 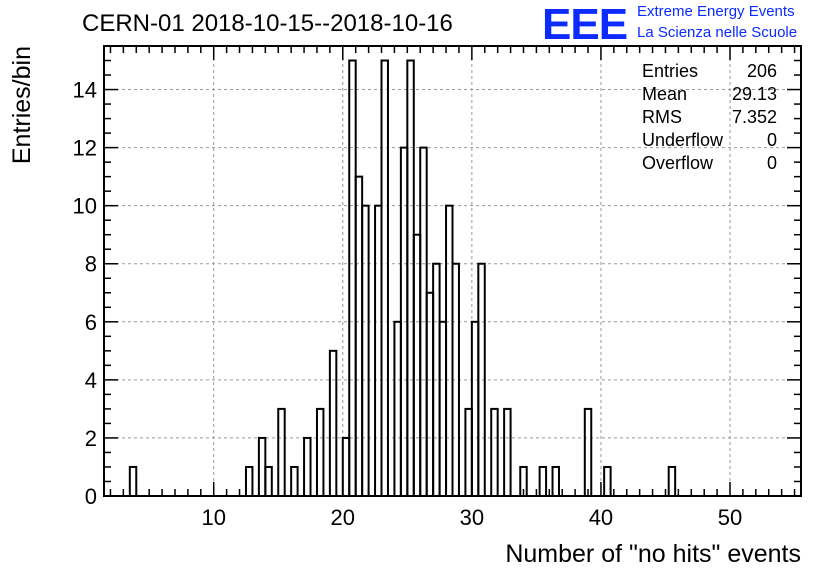 I want to click on stats-label: RMS, so click(x=662, y=117).